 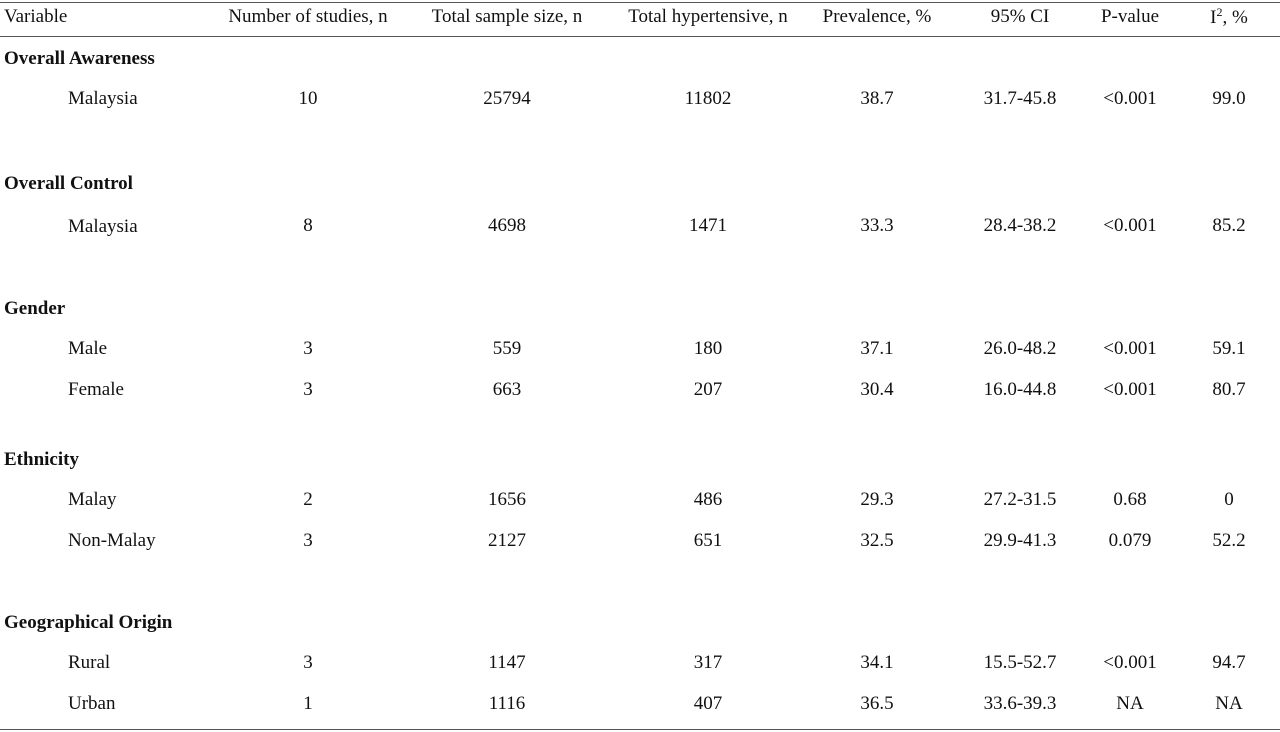 What do you see at coordinates (507, 499) in the screenshot?
I see `cell-sample-size: 1656` at bounding box center [507, 499].